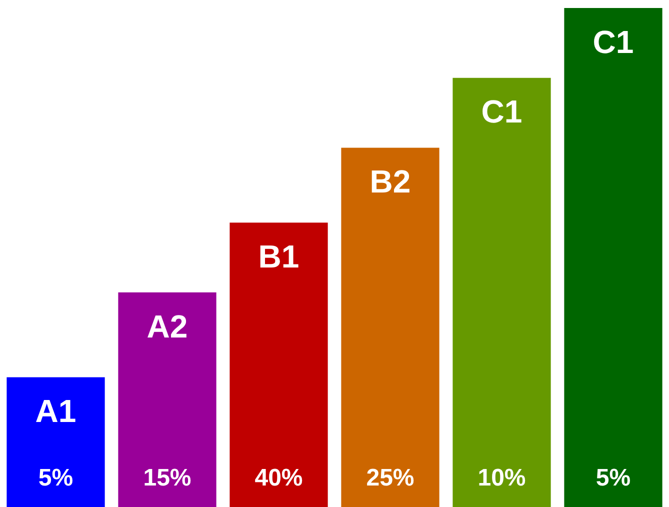  Describe the element at coordinates (390, 182) in the screenshot. I see `x-tick-label: B2` at that location.